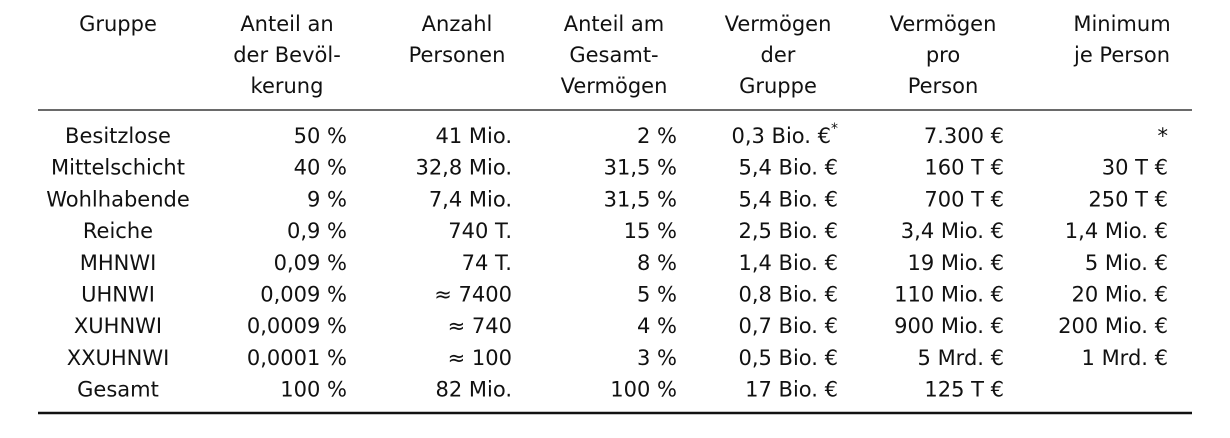  What do you see at coordinates (657, 326) in the screenshot?
I see `cell: 4 %` at bounding box center [657, 326].